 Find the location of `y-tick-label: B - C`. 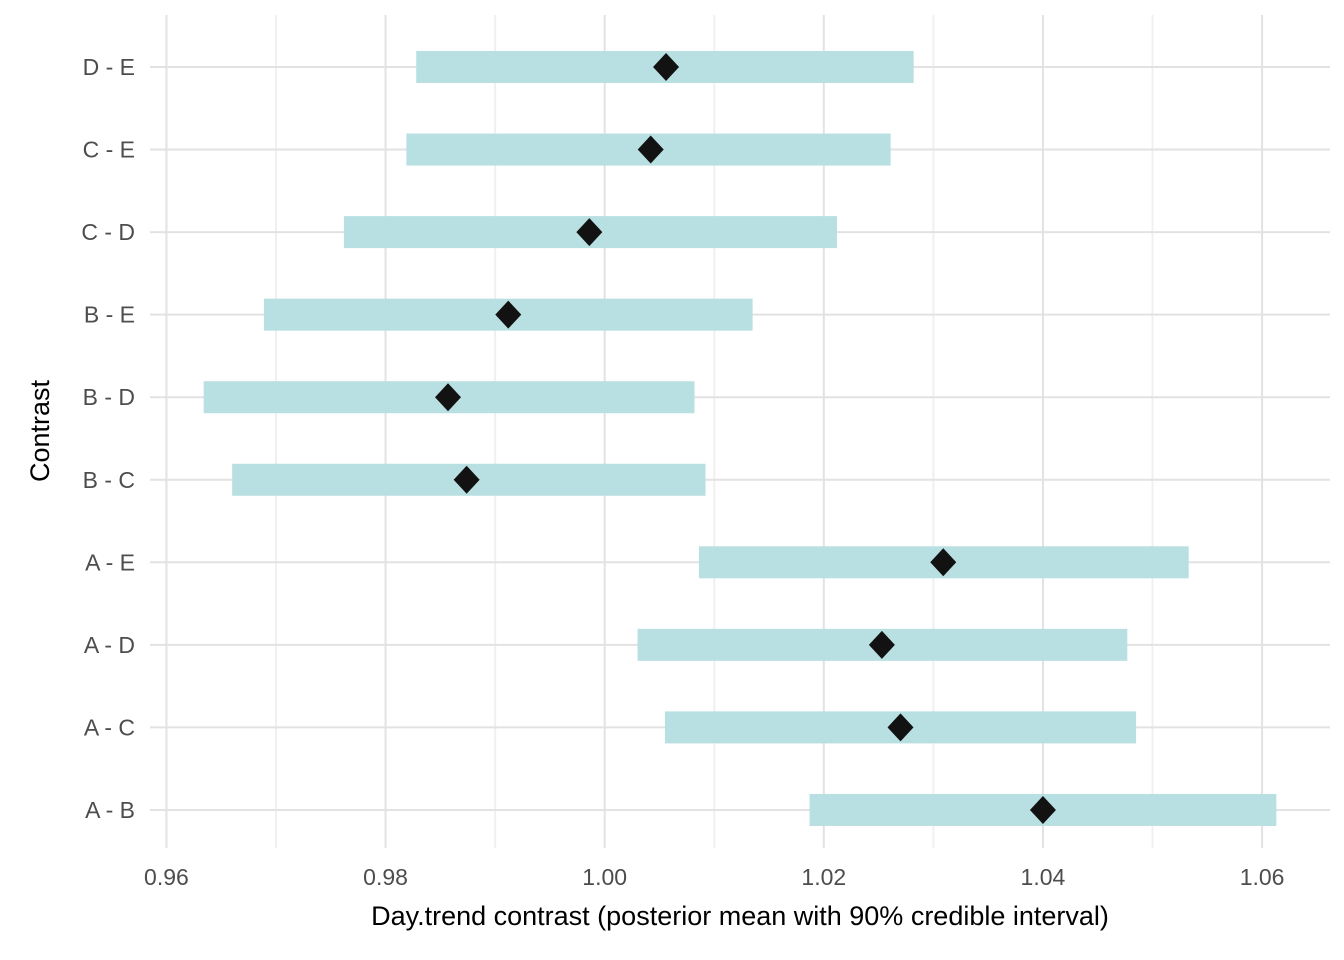

y-tick-label: B - C is located at coordinates (109, 480).